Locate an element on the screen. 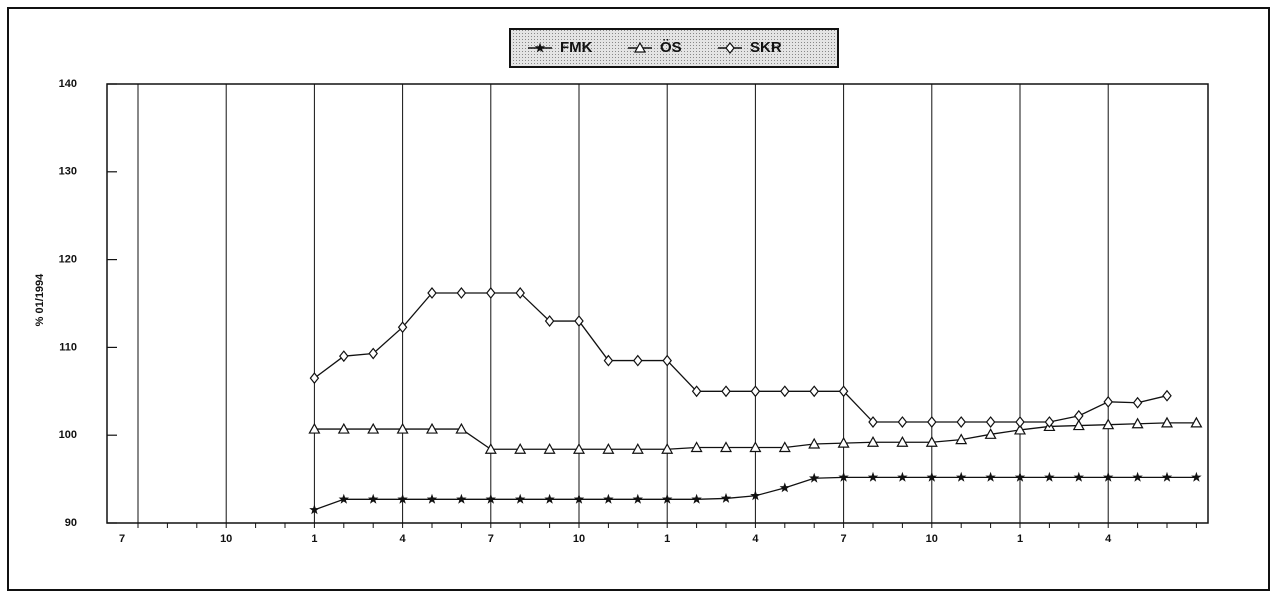 This screenshot has width=1277, height=603. y-tick-label: 120 is located at coordinates (68, 260).